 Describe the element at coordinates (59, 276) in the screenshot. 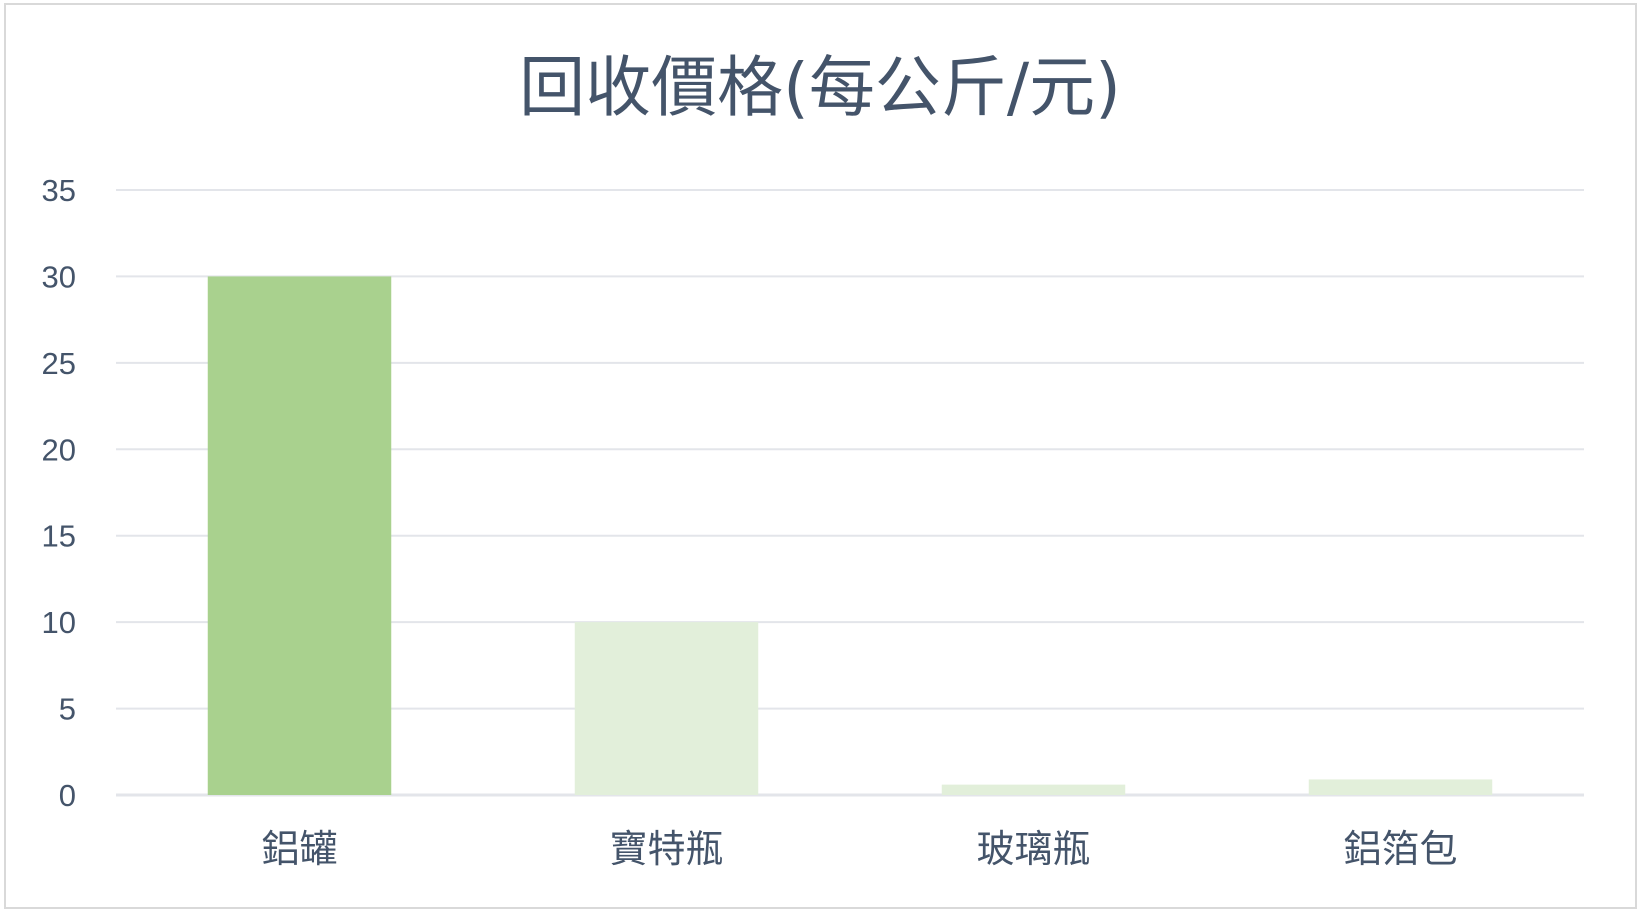

I see `y-tick-label: 30` at that location.